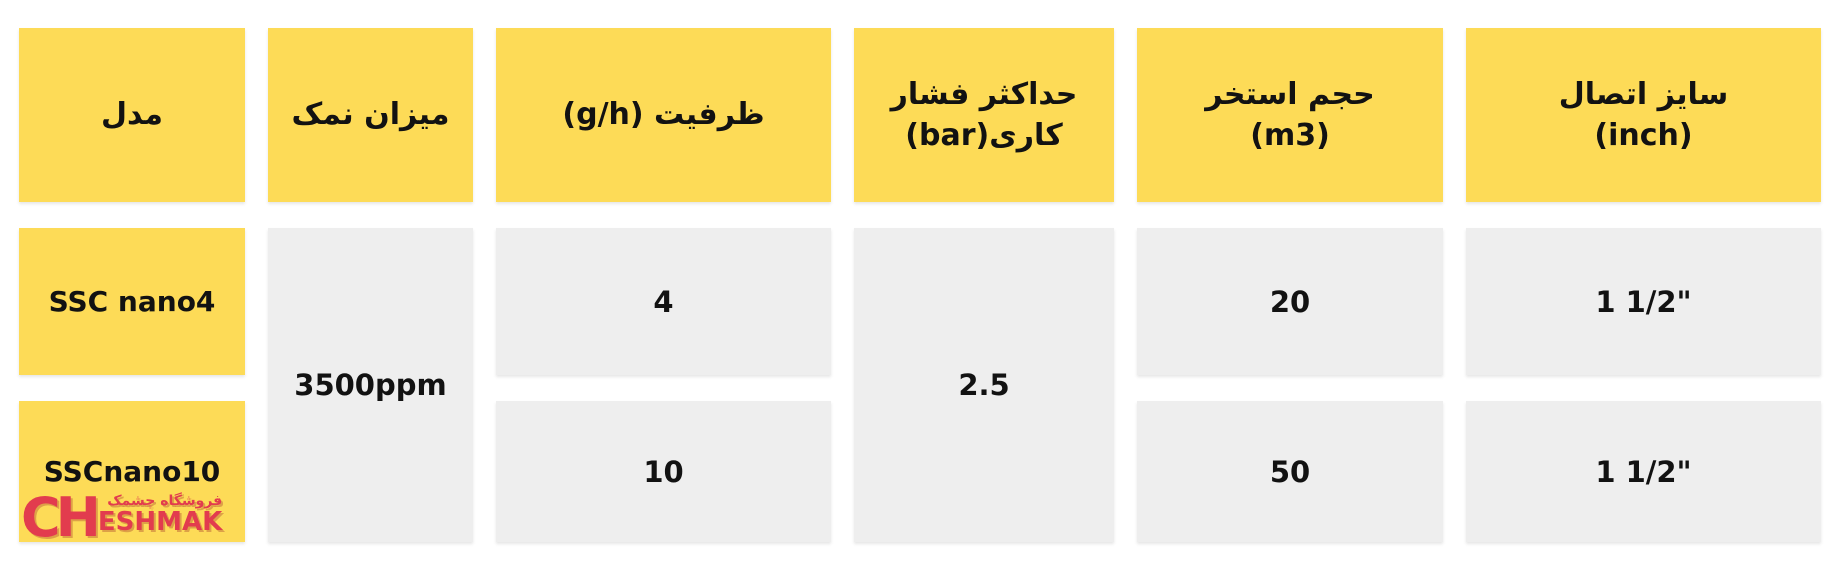 Image resolution: width=1843 pixels, height=566 pixels. Describe the element at coordinates (1290, 135) in the screenshot. I see `header-pool-volume-line2: (m3)` at that location.